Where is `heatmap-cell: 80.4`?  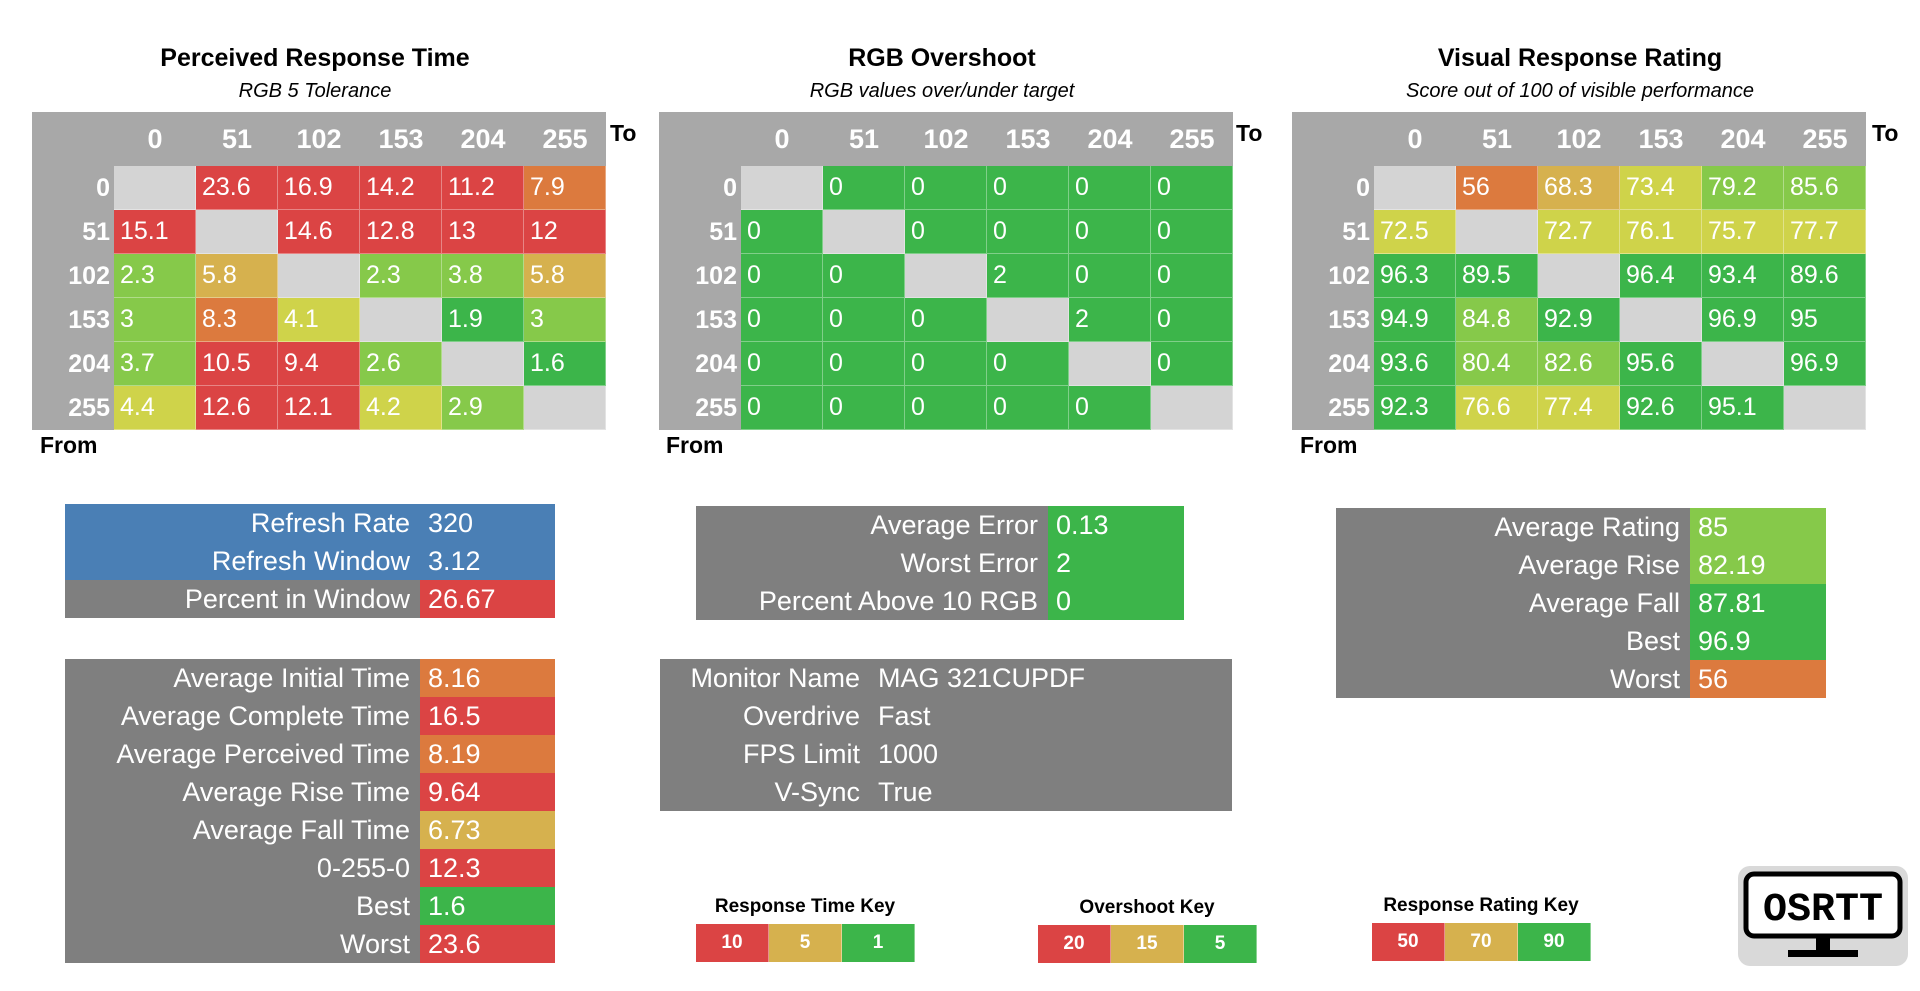
heatmap-cell: 80.4 is located at coordinates (1497, 364).